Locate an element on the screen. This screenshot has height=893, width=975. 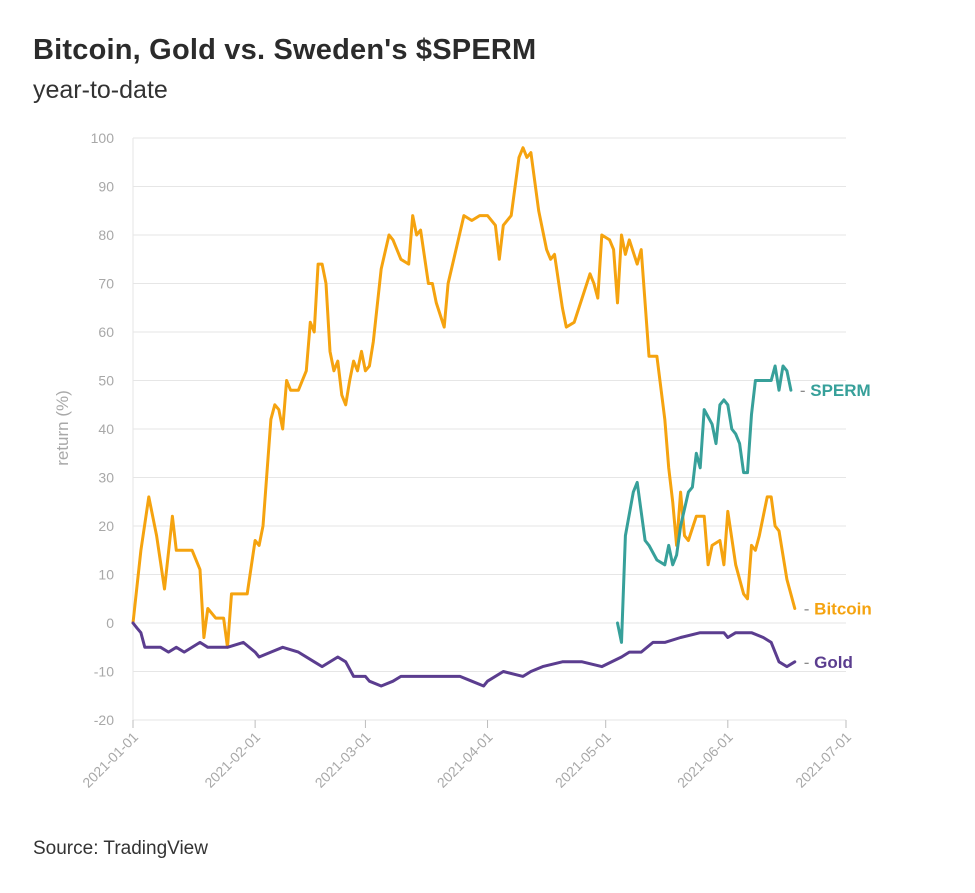
y-tick-label: 70 is located at coordinates (106, 284).